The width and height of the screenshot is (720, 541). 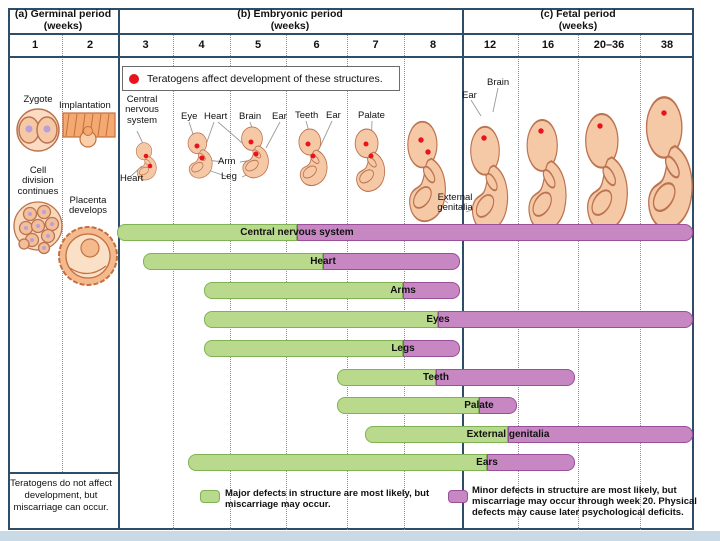 What do you see at coordinates (455, 203) in the screenshot?
I see `external-genitalia-label: External genitalia` at bounding box center [455, 203].